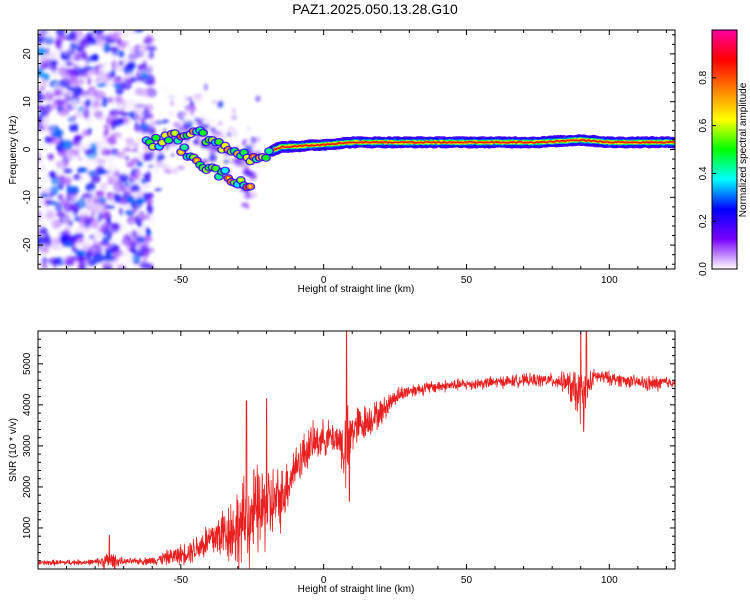  What do you see at coordinates (408, 159) in the screenshot?
I see `spectrogram-ridge` at bounding box center [408, 159].